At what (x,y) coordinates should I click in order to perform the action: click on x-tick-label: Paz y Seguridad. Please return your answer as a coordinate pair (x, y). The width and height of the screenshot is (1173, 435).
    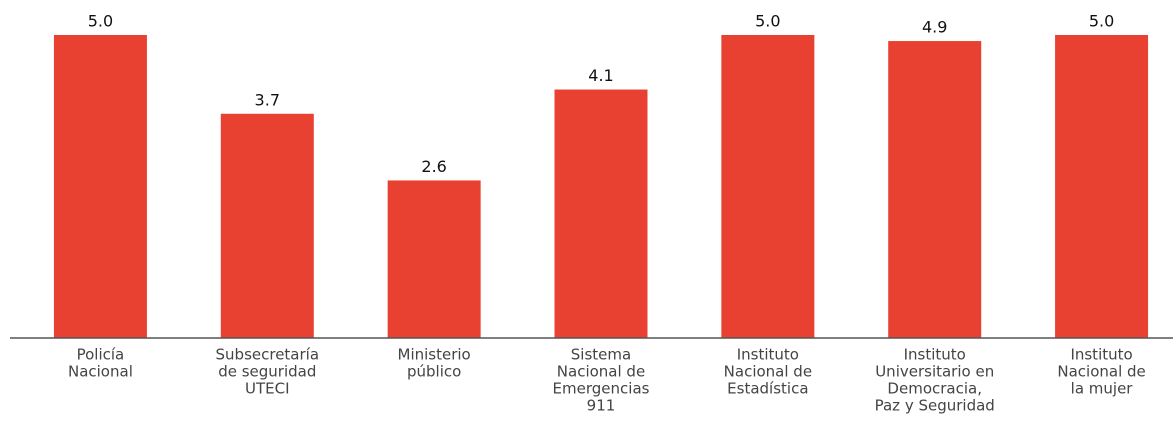
    Looking at the image, I should click on (935, 406).